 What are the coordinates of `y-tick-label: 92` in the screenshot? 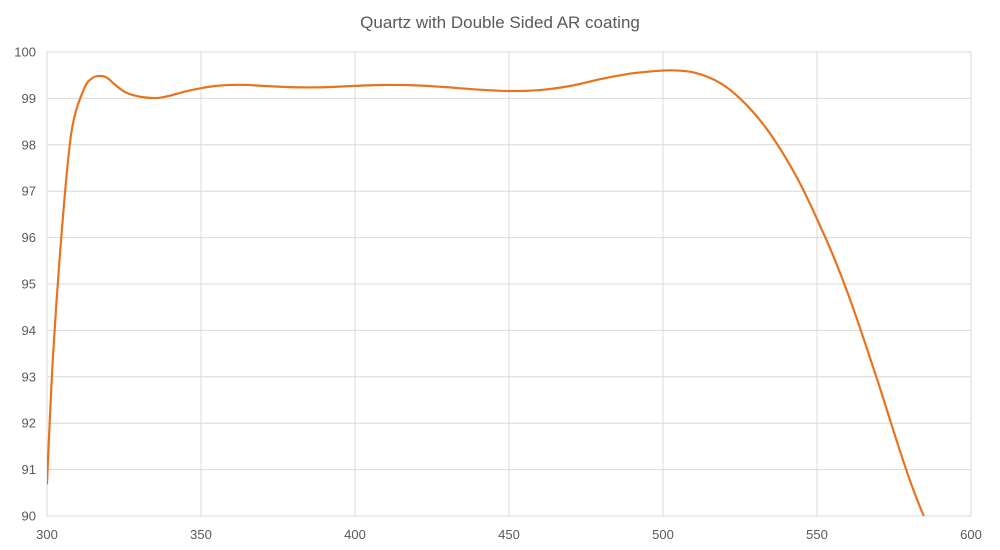 It's located at (29, 423).